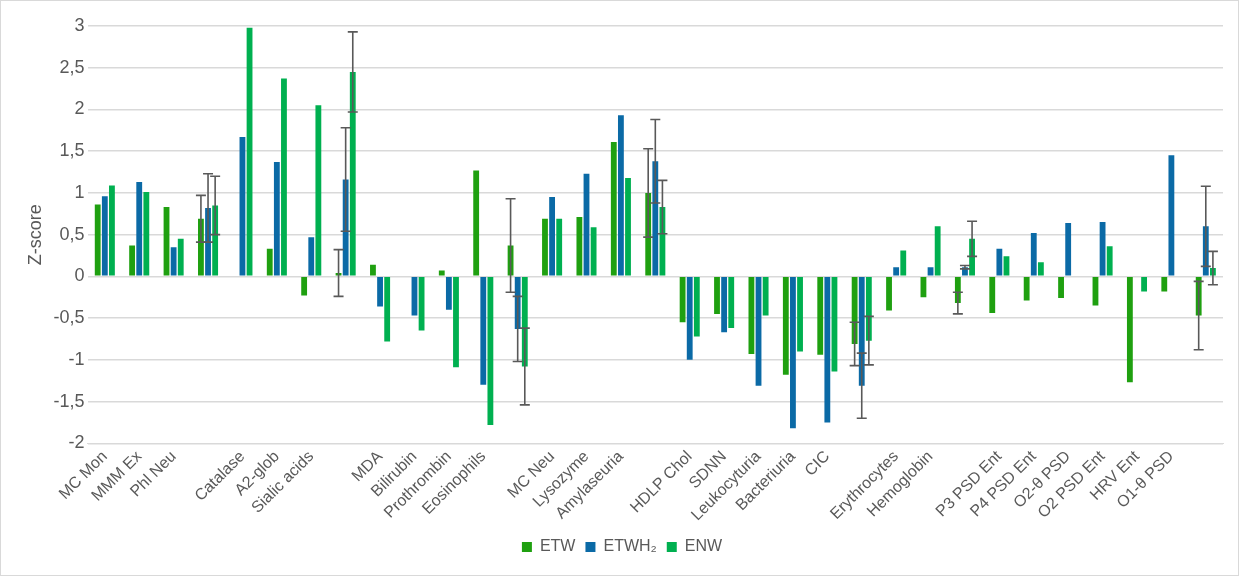 The width and height of the screenshot is (1239, 576). I want to click on y-tick-label: -1, so click(76, 358).